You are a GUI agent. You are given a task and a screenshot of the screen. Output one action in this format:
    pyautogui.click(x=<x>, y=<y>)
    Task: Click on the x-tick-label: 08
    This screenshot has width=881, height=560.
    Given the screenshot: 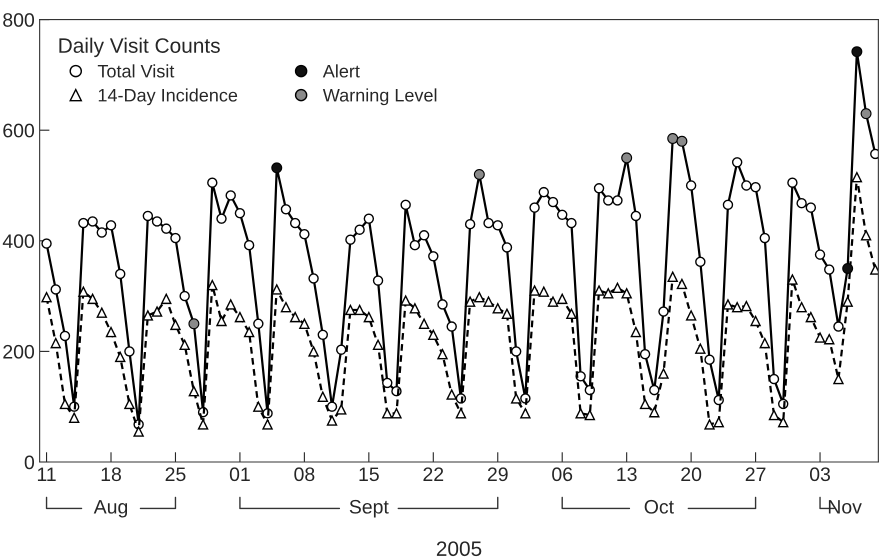 What is the action you would take?
    pyautogui.click(x=304, y=474)
    